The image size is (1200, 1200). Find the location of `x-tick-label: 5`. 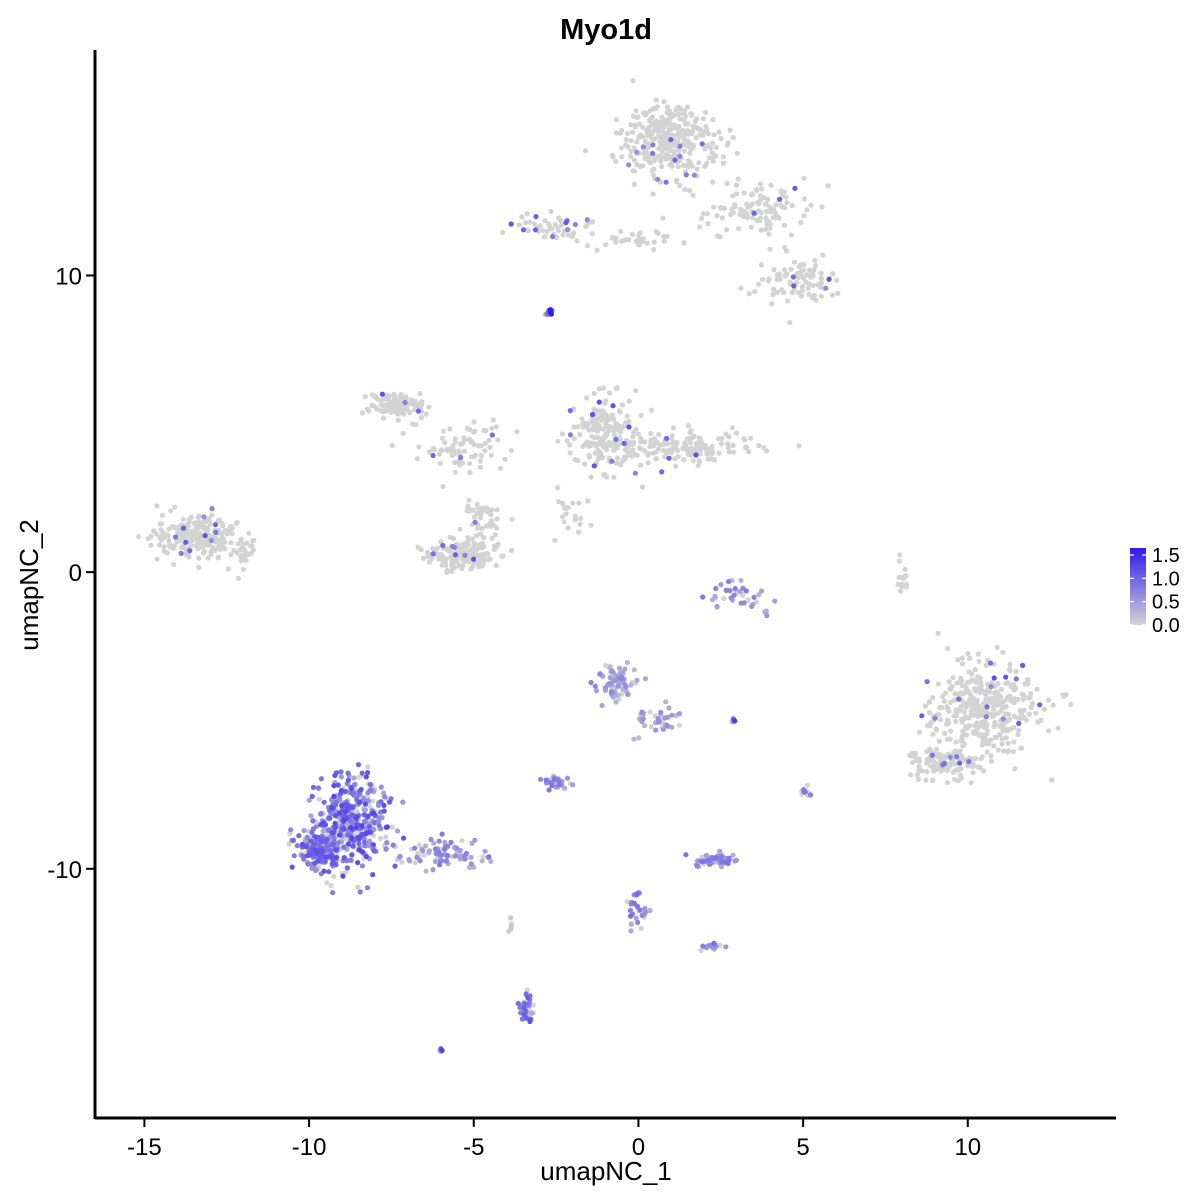

x-tick-label: 5 is located at coordinates (802, 1147).